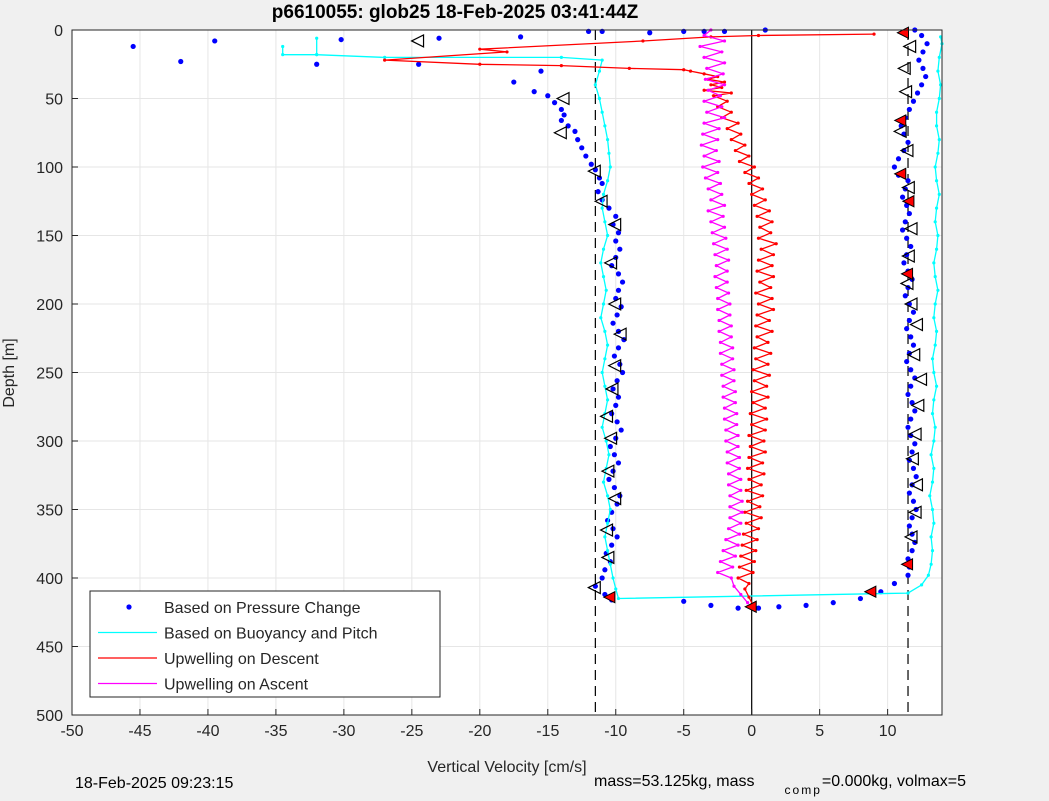 Image resolution: width=1049 pixels, height=801 pixels. I want to click on footer-comp-text: =0.000kg, volmax=5, so click(893, 781).